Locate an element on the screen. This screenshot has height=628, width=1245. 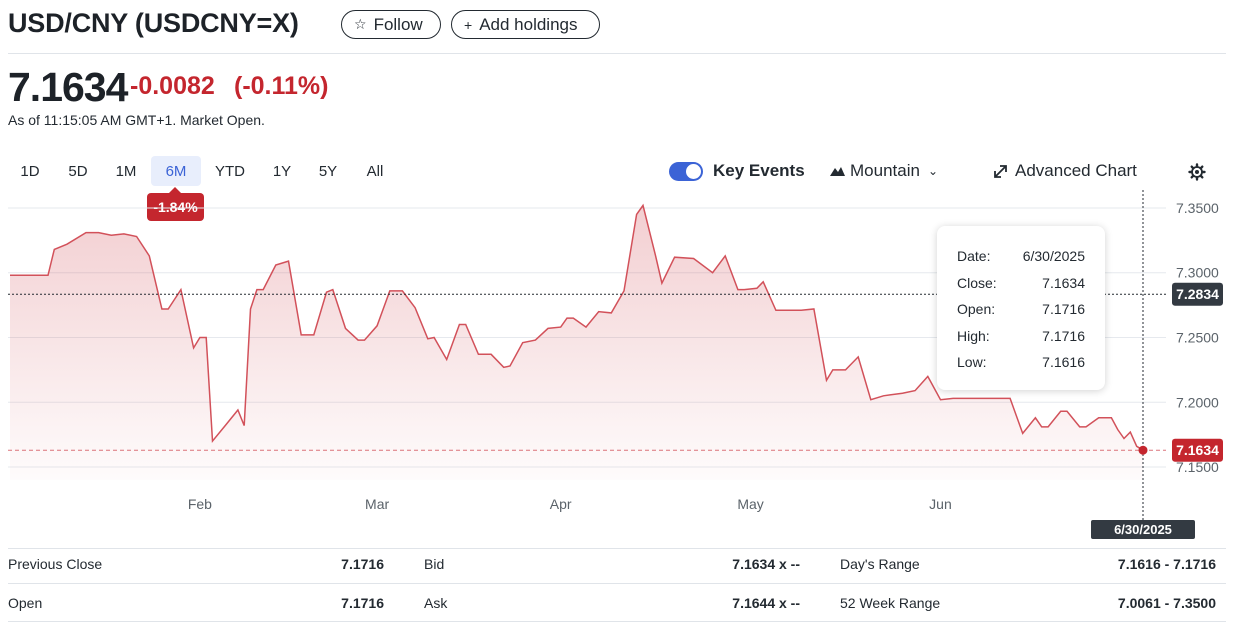
stats-top-divider is located at coordinates (617, 548).